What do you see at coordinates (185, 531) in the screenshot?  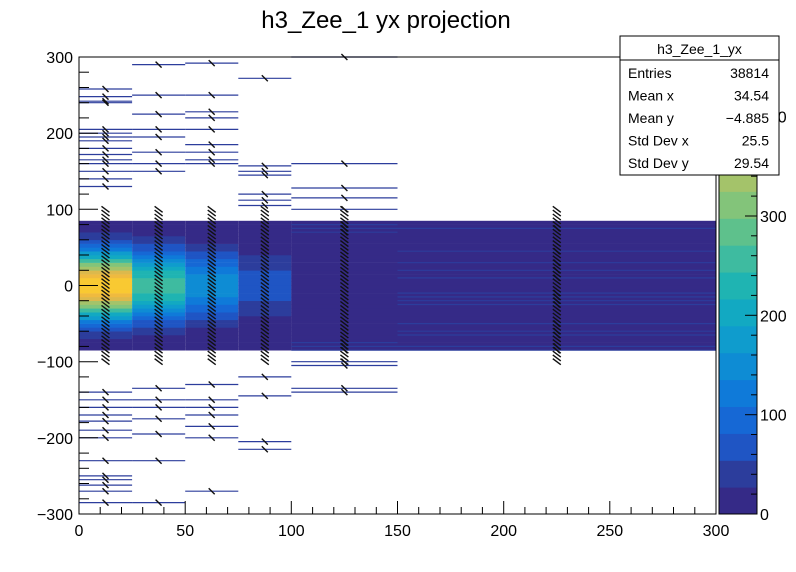 I see `x-tick-label: 50` at bounding box center [185, 531].